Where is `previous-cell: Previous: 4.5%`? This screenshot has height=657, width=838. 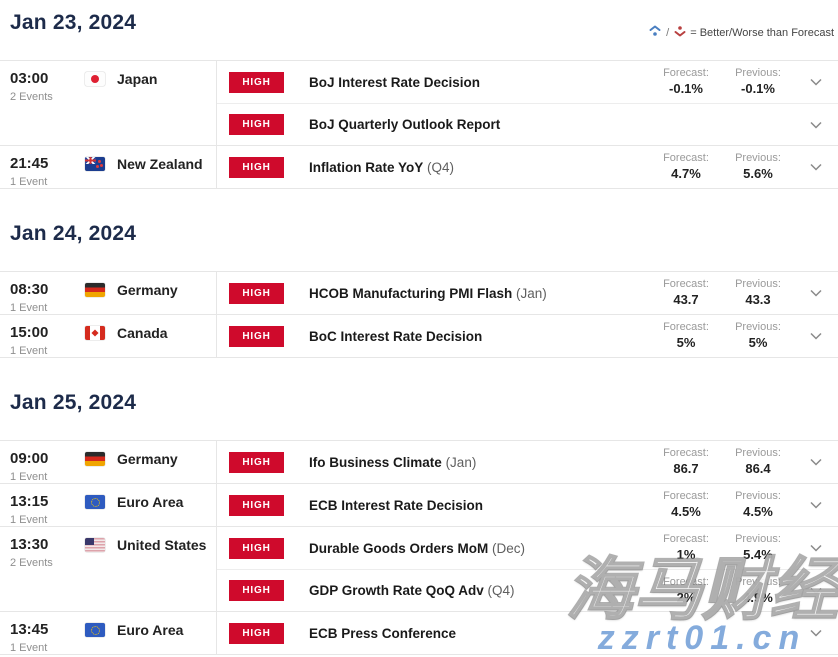
previous-cell: Previous: 4.5% is located at coordinates (758, 505).